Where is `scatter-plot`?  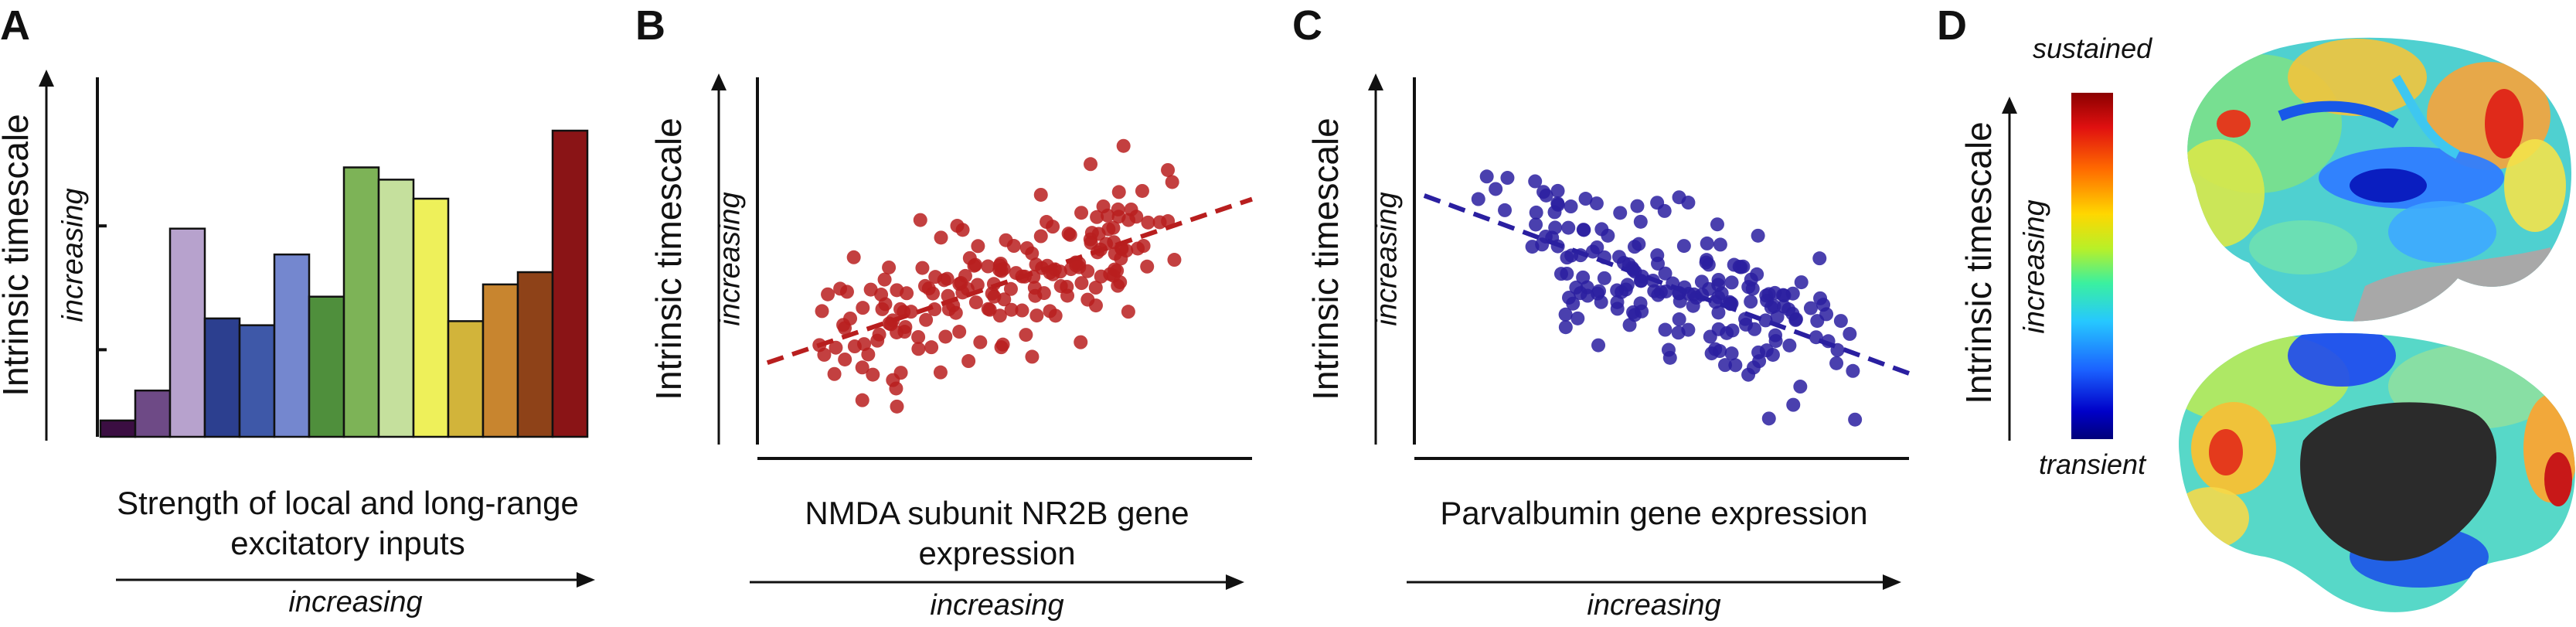
scatter-plot is located at coordinates (1004, 268).